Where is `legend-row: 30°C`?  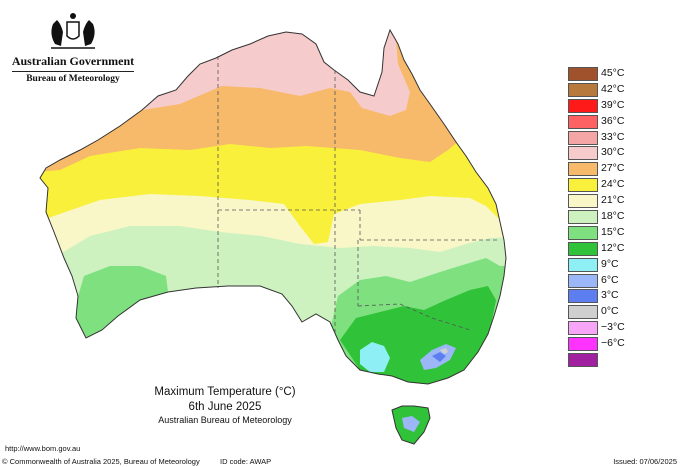
legend-row: 30°C is located at coordinates (601, 153).